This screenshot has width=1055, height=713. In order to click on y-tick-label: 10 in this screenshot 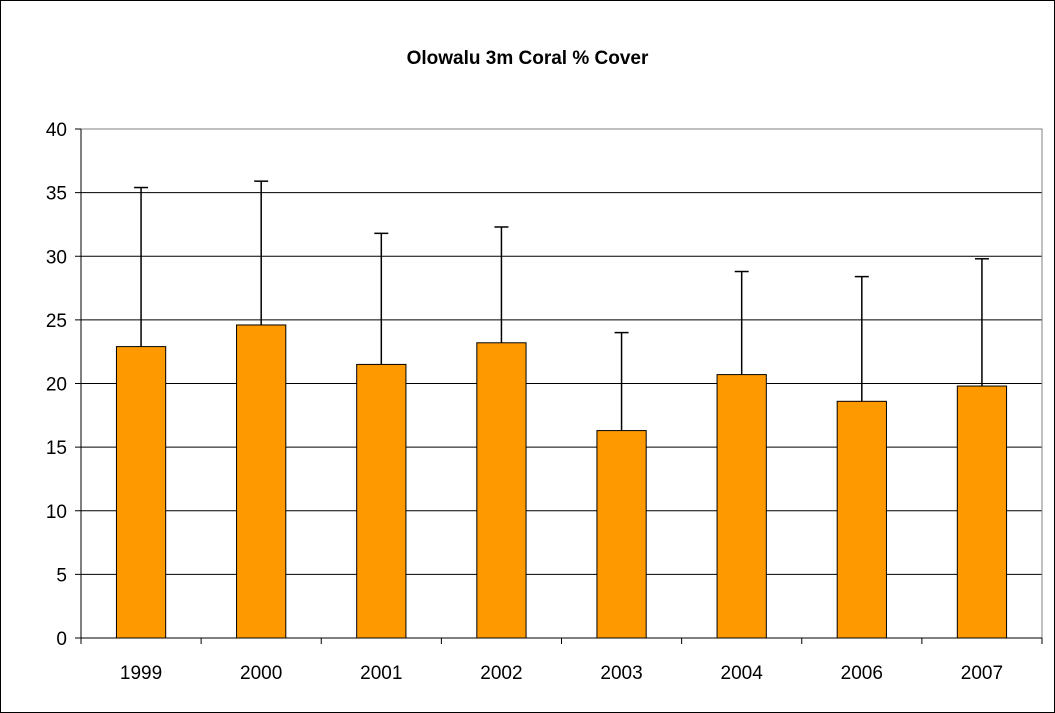, I will do `click(56, 512)`.